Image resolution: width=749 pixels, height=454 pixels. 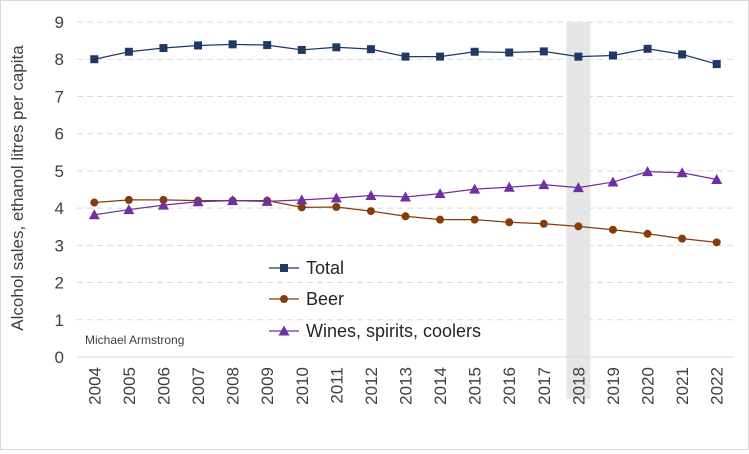 What do you see at coordinates (393, 331) in the screenshot?
I see `legend-label: Wines, spirits, coolers` at bounding box center [393, 331].